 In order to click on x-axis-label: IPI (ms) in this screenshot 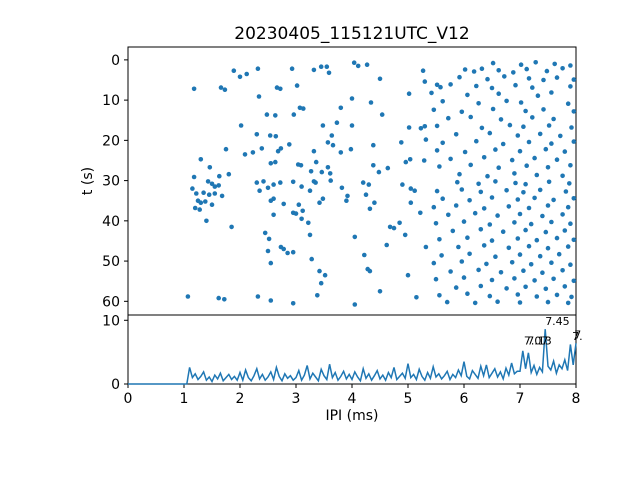, I will do `click(352, 416)`.